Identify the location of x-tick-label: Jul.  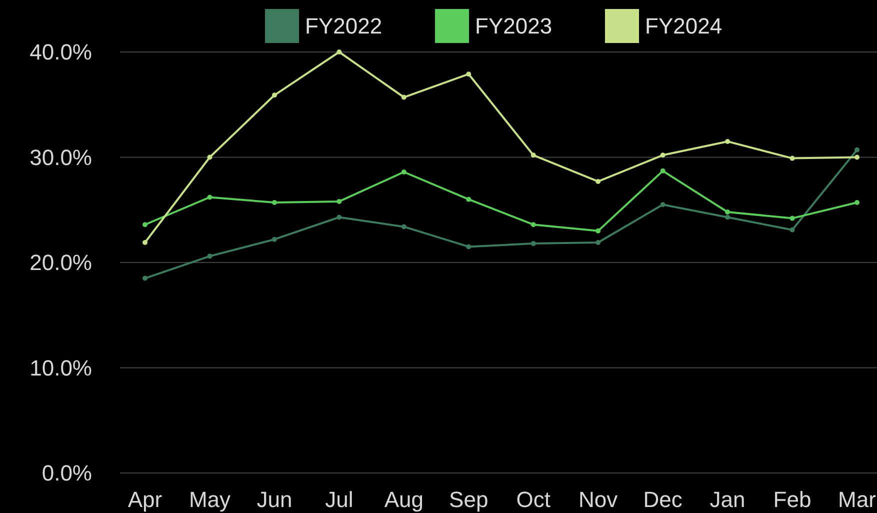
(339, 499).